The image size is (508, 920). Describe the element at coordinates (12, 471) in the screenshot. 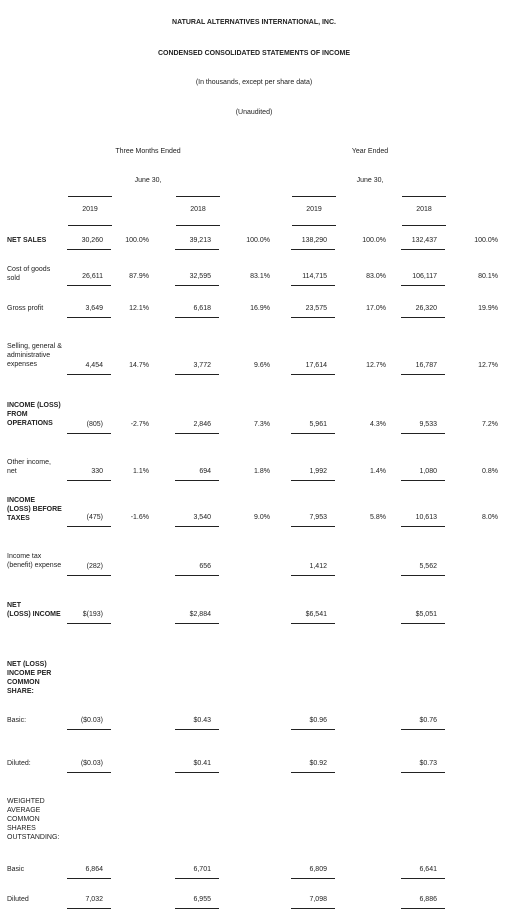

I see `row-label: net` at that location.